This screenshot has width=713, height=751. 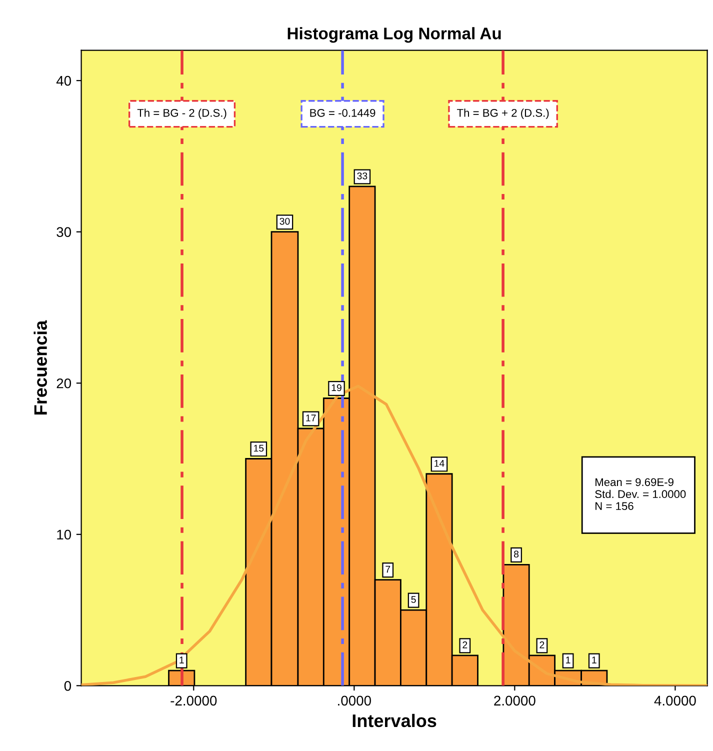 I want to click on x-tick-label: .0000, so click(x=354, y=701).